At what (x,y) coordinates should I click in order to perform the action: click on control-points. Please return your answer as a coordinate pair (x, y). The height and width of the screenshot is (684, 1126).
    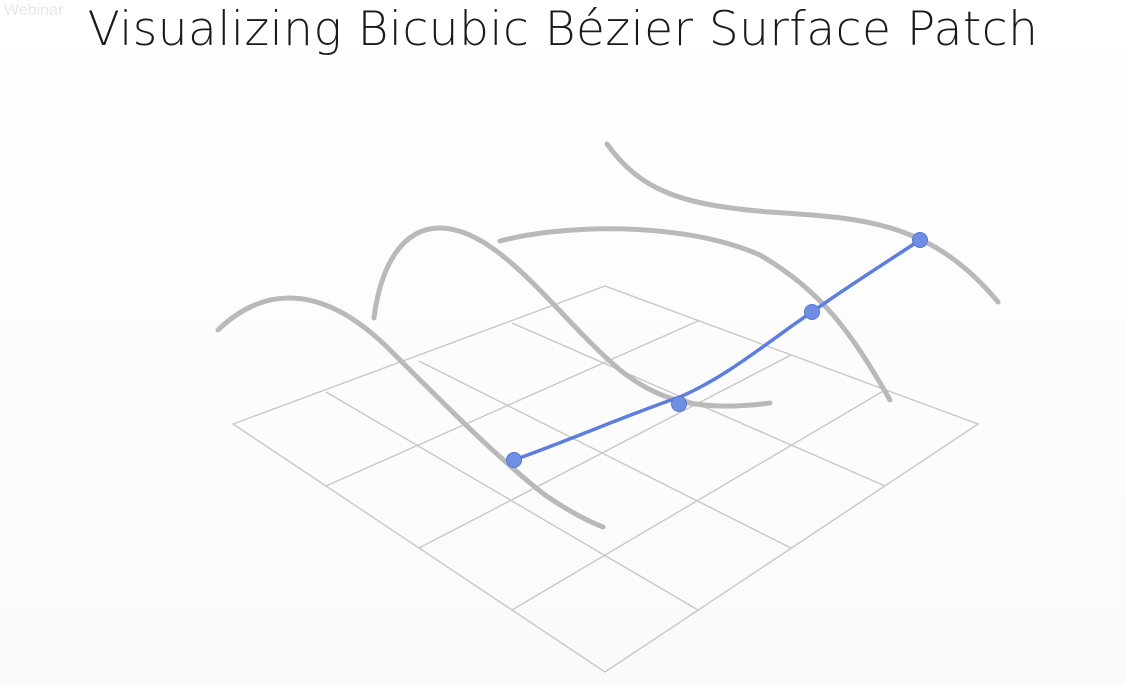
    Looking at the image, I should click on (717, 350).